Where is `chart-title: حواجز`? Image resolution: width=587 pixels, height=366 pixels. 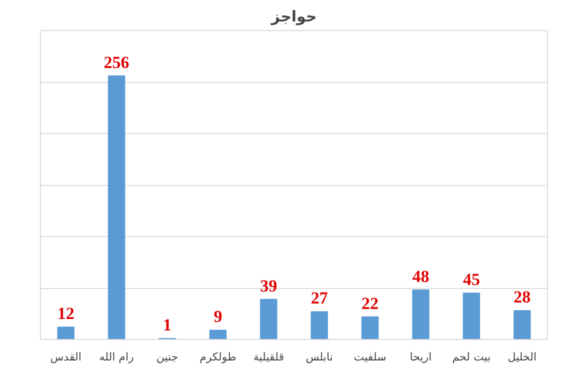 chart-title: حواجز is located at coordinates (293, 17).